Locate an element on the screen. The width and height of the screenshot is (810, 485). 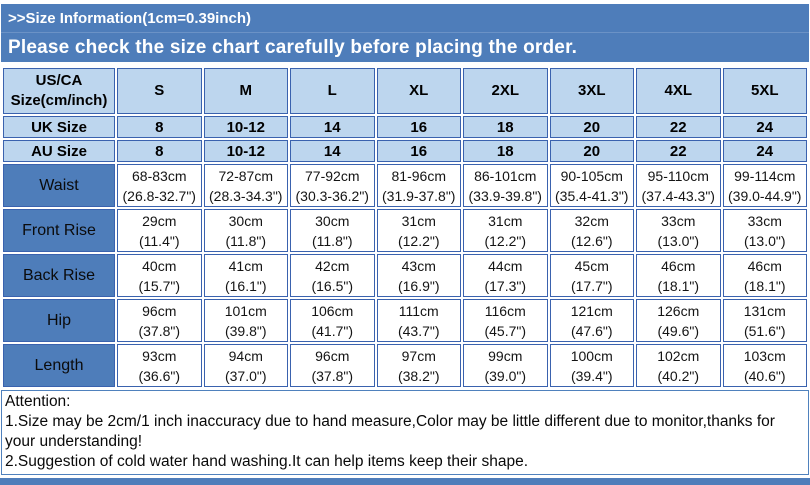
region-size-cell: 10-12 is located at coordinates (245, 127).